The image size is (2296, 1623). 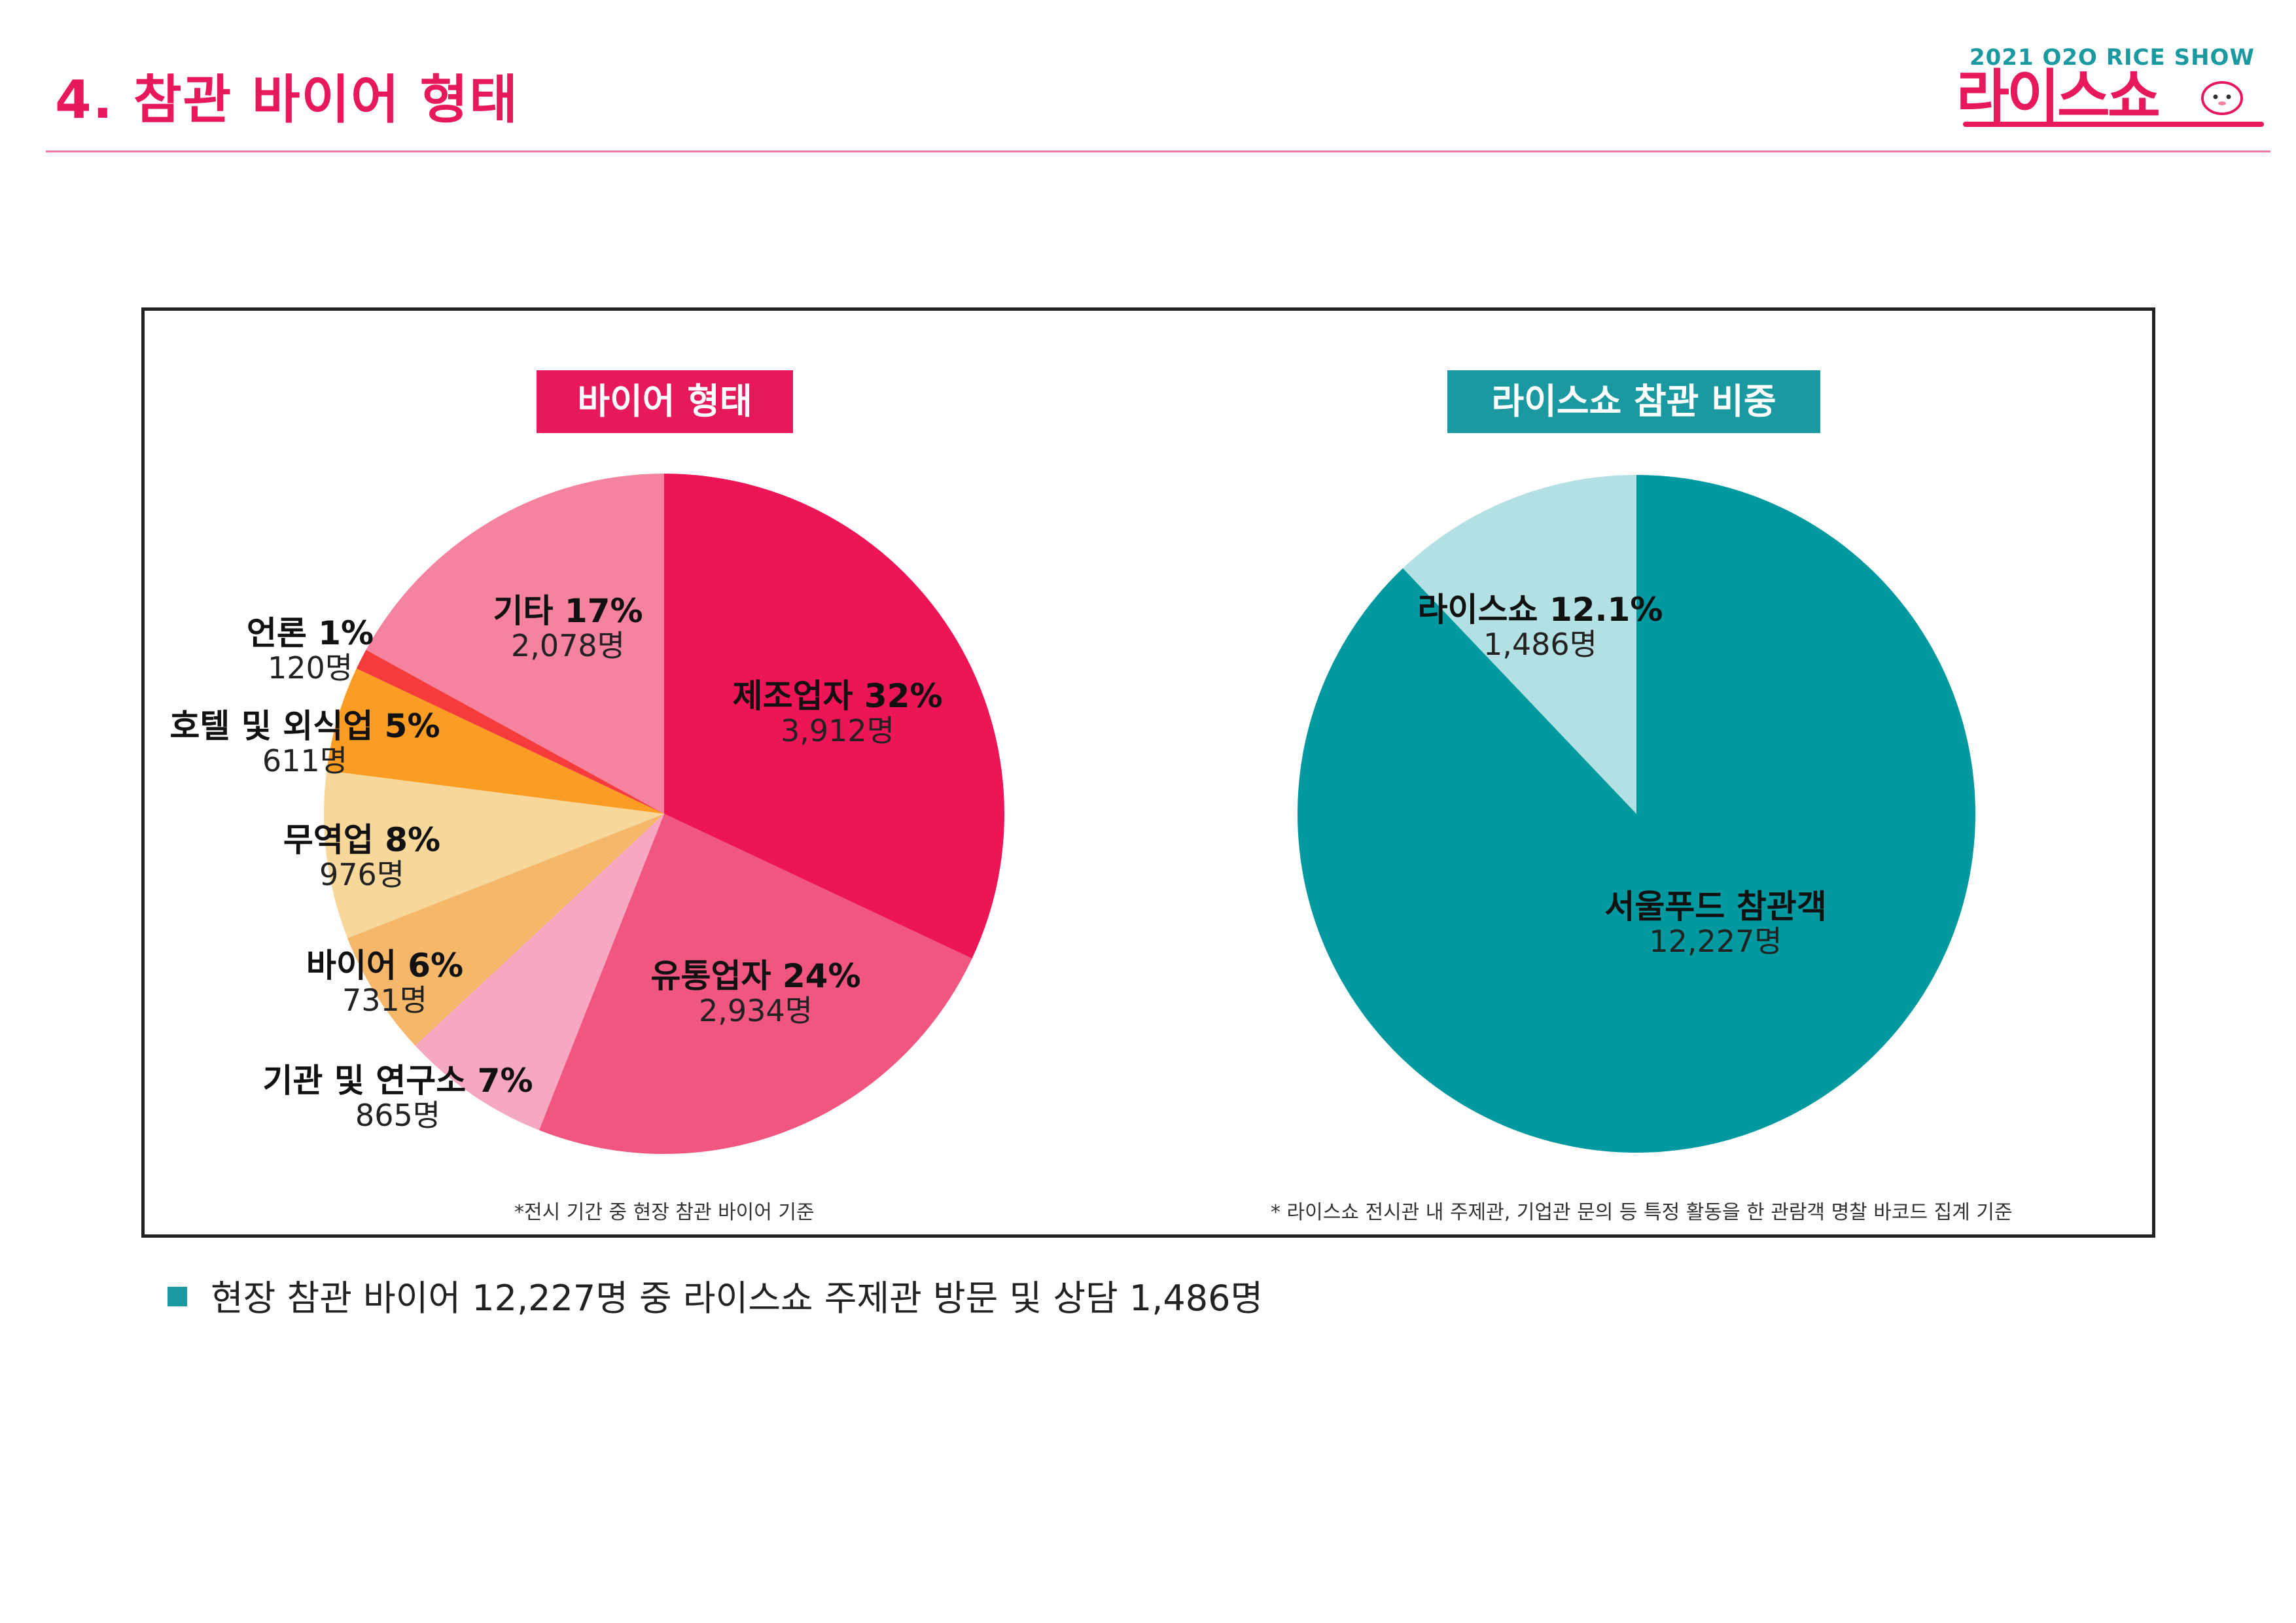 I want to click on logo-wordmark: 라이스쇼, so click(x=2058, y=97).